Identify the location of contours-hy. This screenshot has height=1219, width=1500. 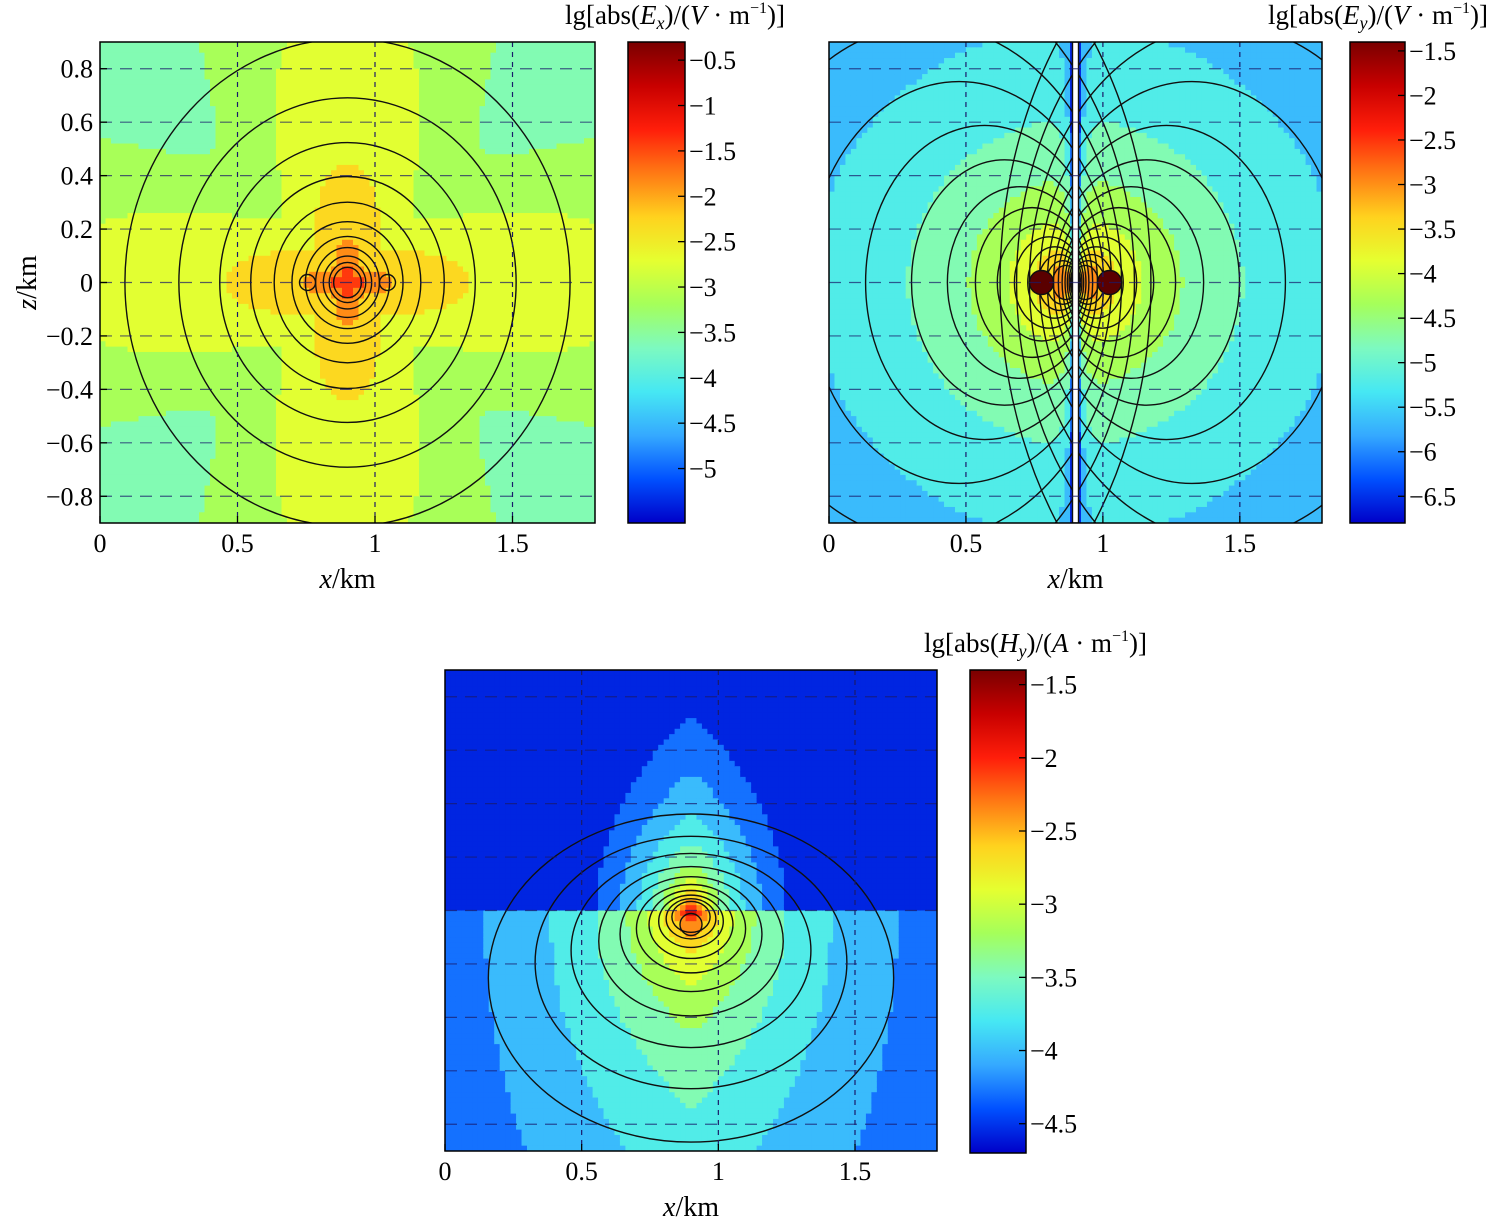
(691, 978).